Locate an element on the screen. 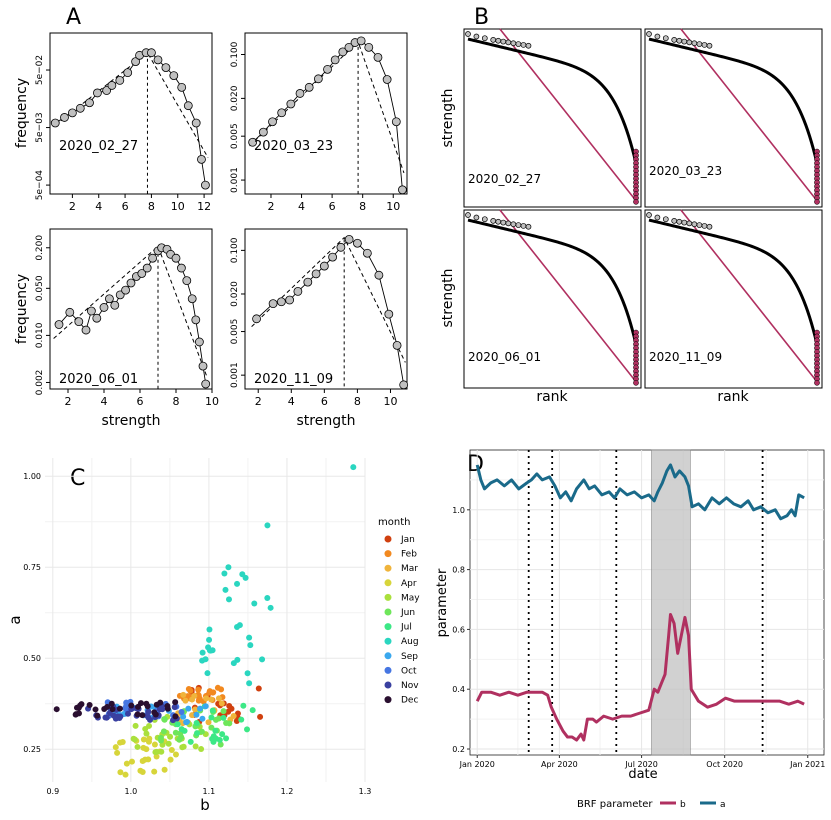 This screenshot has height=820, width=831. legend-swatch-jun is located at coordinates (388, 612).